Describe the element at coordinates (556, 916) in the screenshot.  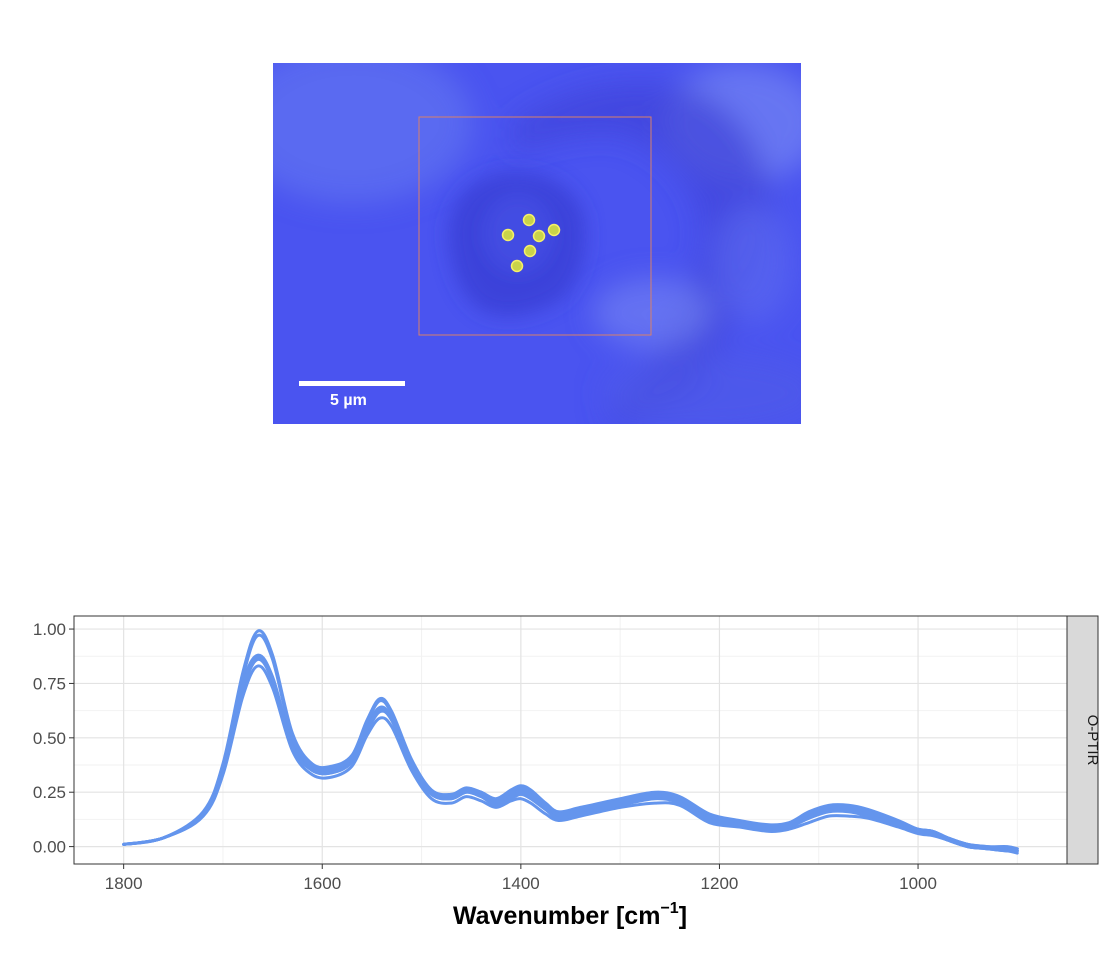
I see `x-axis-title-main: Wavenumber [cm` at that location.